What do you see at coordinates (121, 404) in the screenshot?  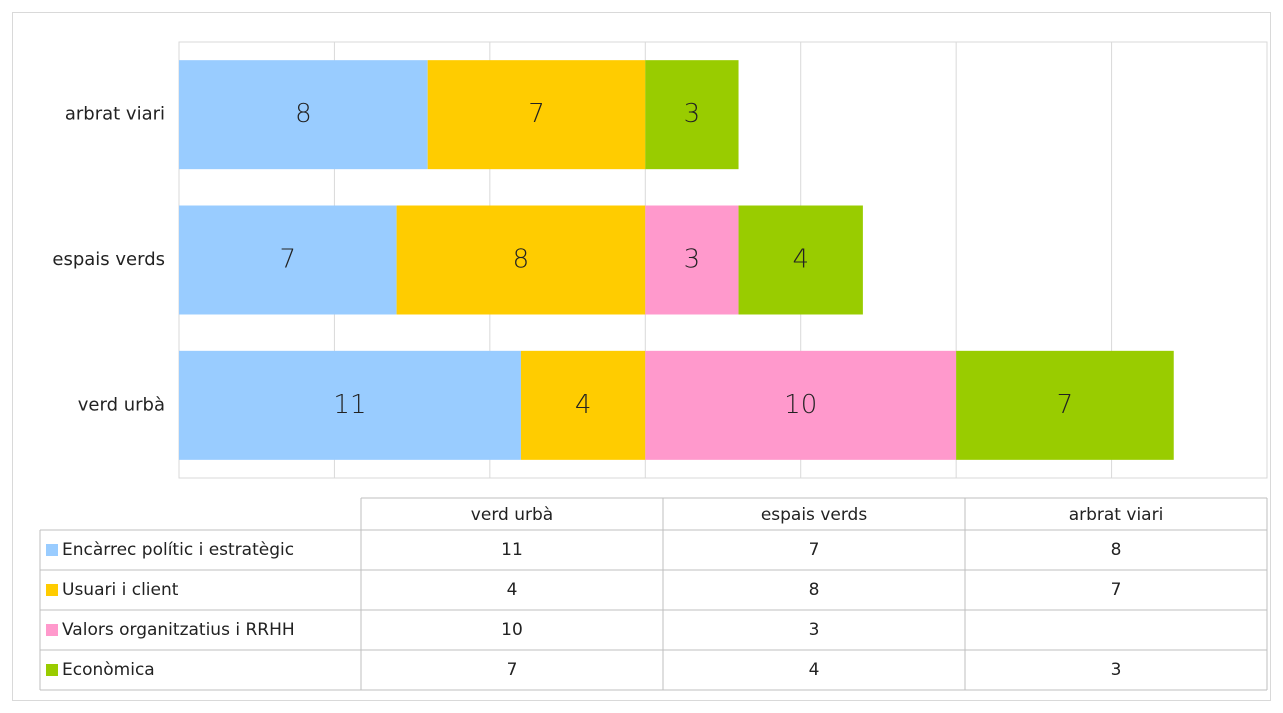 I see `y-tick-label: verd urbà` at bounding box center [121, 404].